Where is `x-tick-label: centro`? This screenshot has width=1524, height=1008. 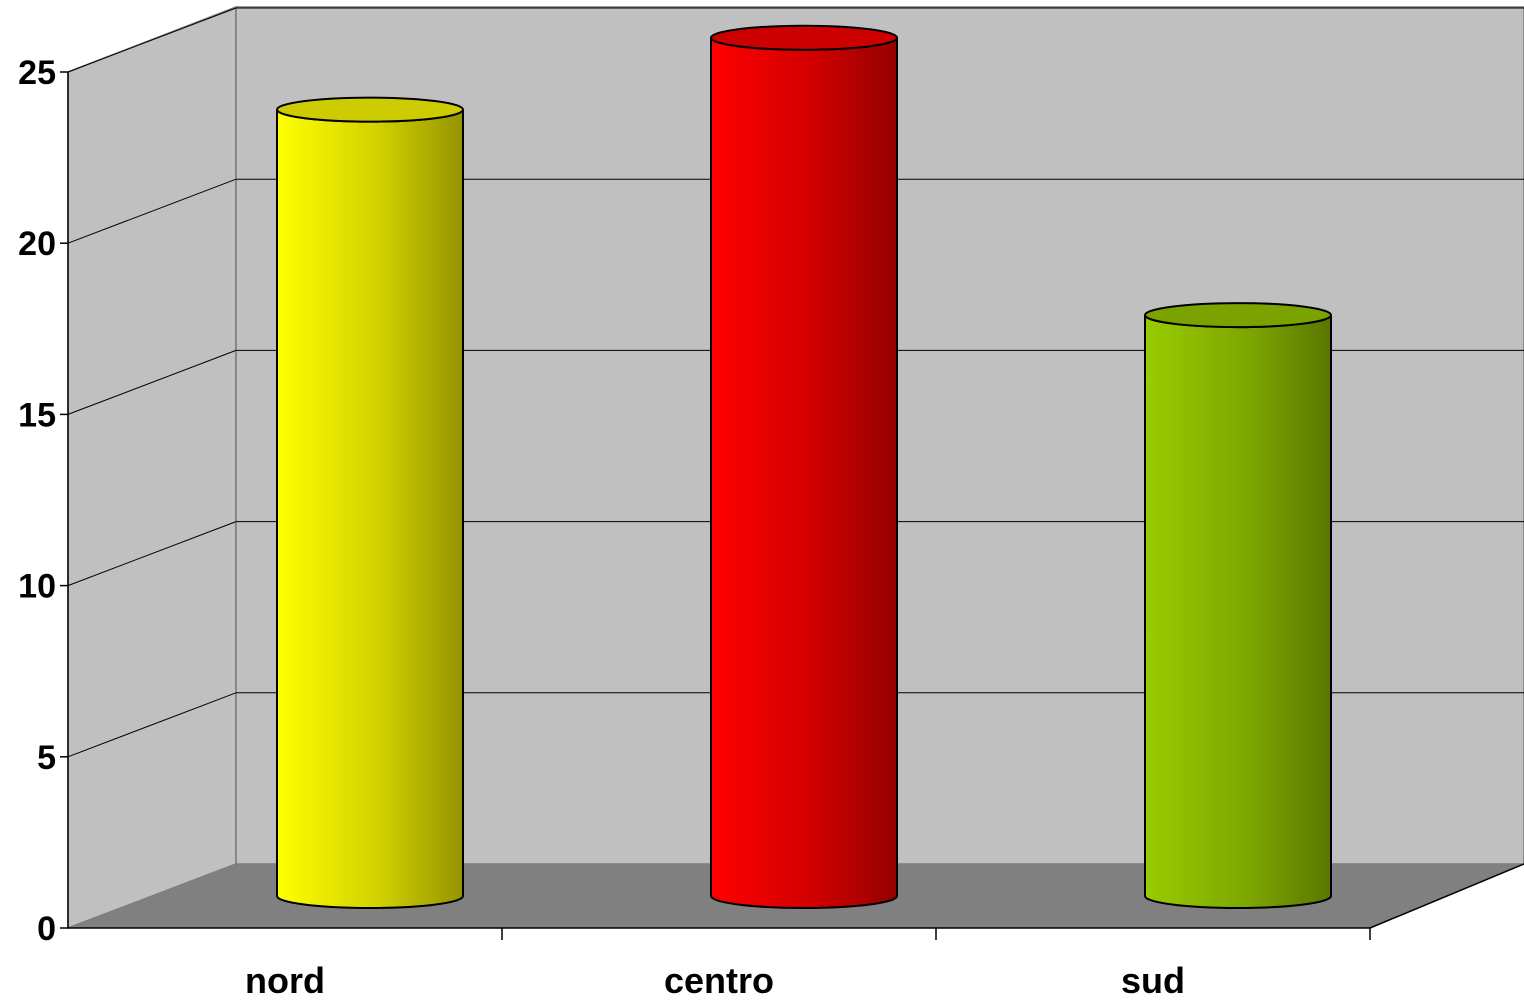 x-tick-label: centro is located at coordinates (719, 980).